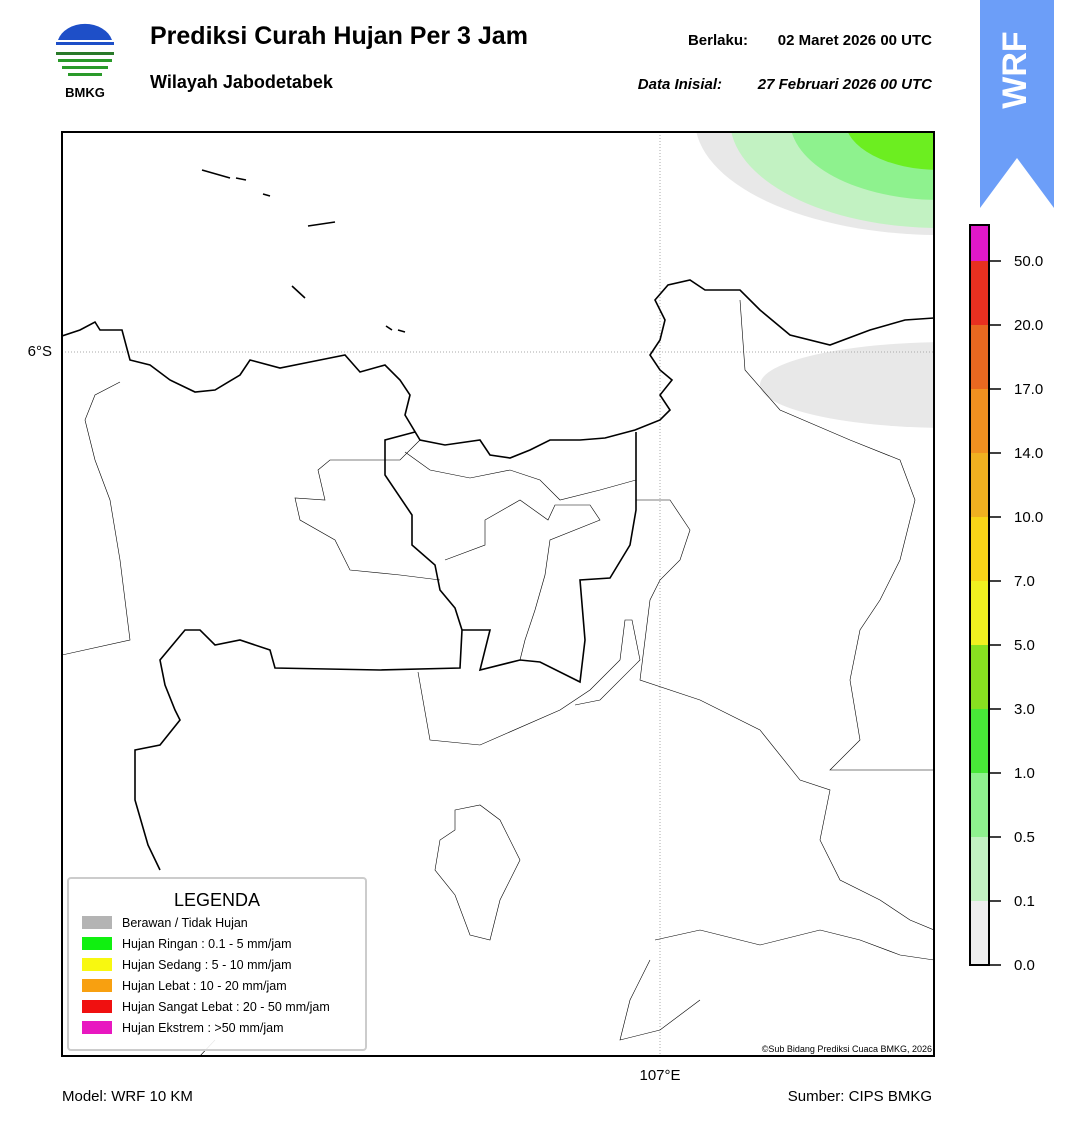 This screenshot has width=1072, height=1133. What do you see at coordinates (226, 1007) in the screenshot?
I see `legend-label: Hujan Sangat Lebat : 20 - 50 mm/jam` at bounding box center [226, 1007].